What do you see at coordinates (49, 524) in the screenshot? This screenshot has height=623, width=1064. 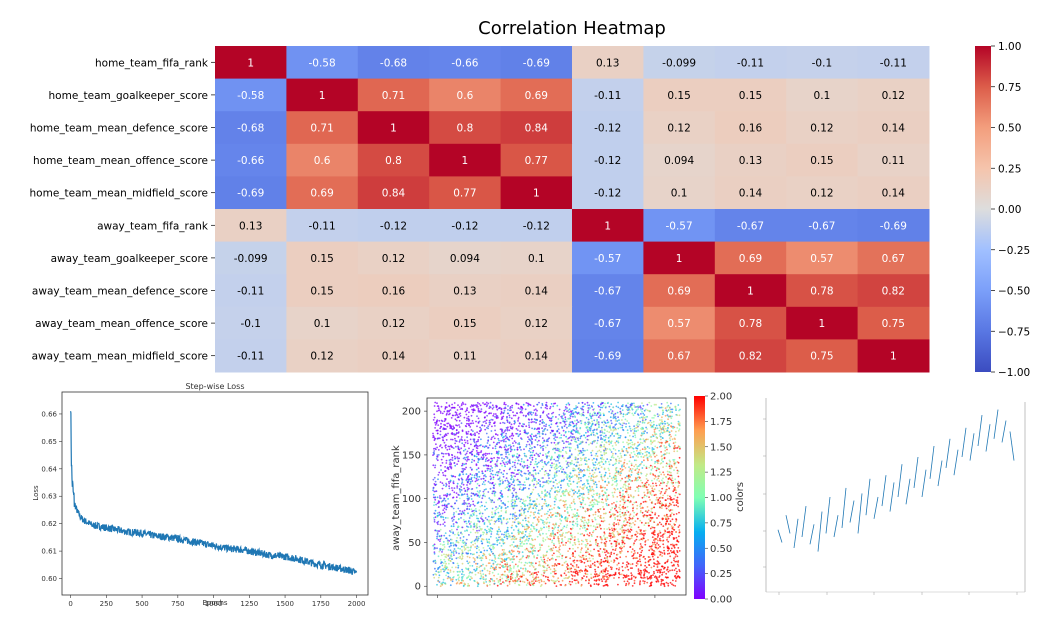 I see `loss-y-tick-label: 0.62` at bounding box center [49, 524].